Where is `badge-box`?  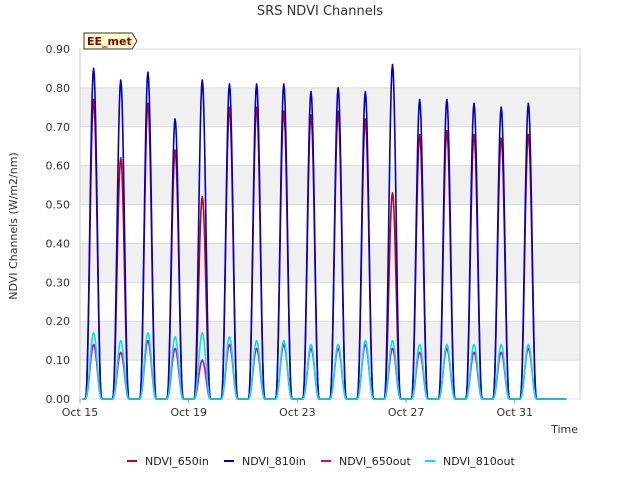 badge-box is located at coordinates (110, 41).